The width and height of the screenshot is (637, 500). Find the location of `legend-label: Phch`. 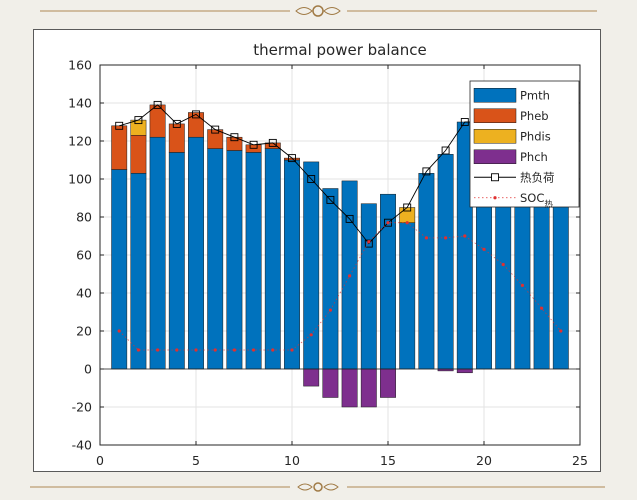

legend-label: Phch is located at coordinates (534, 157).